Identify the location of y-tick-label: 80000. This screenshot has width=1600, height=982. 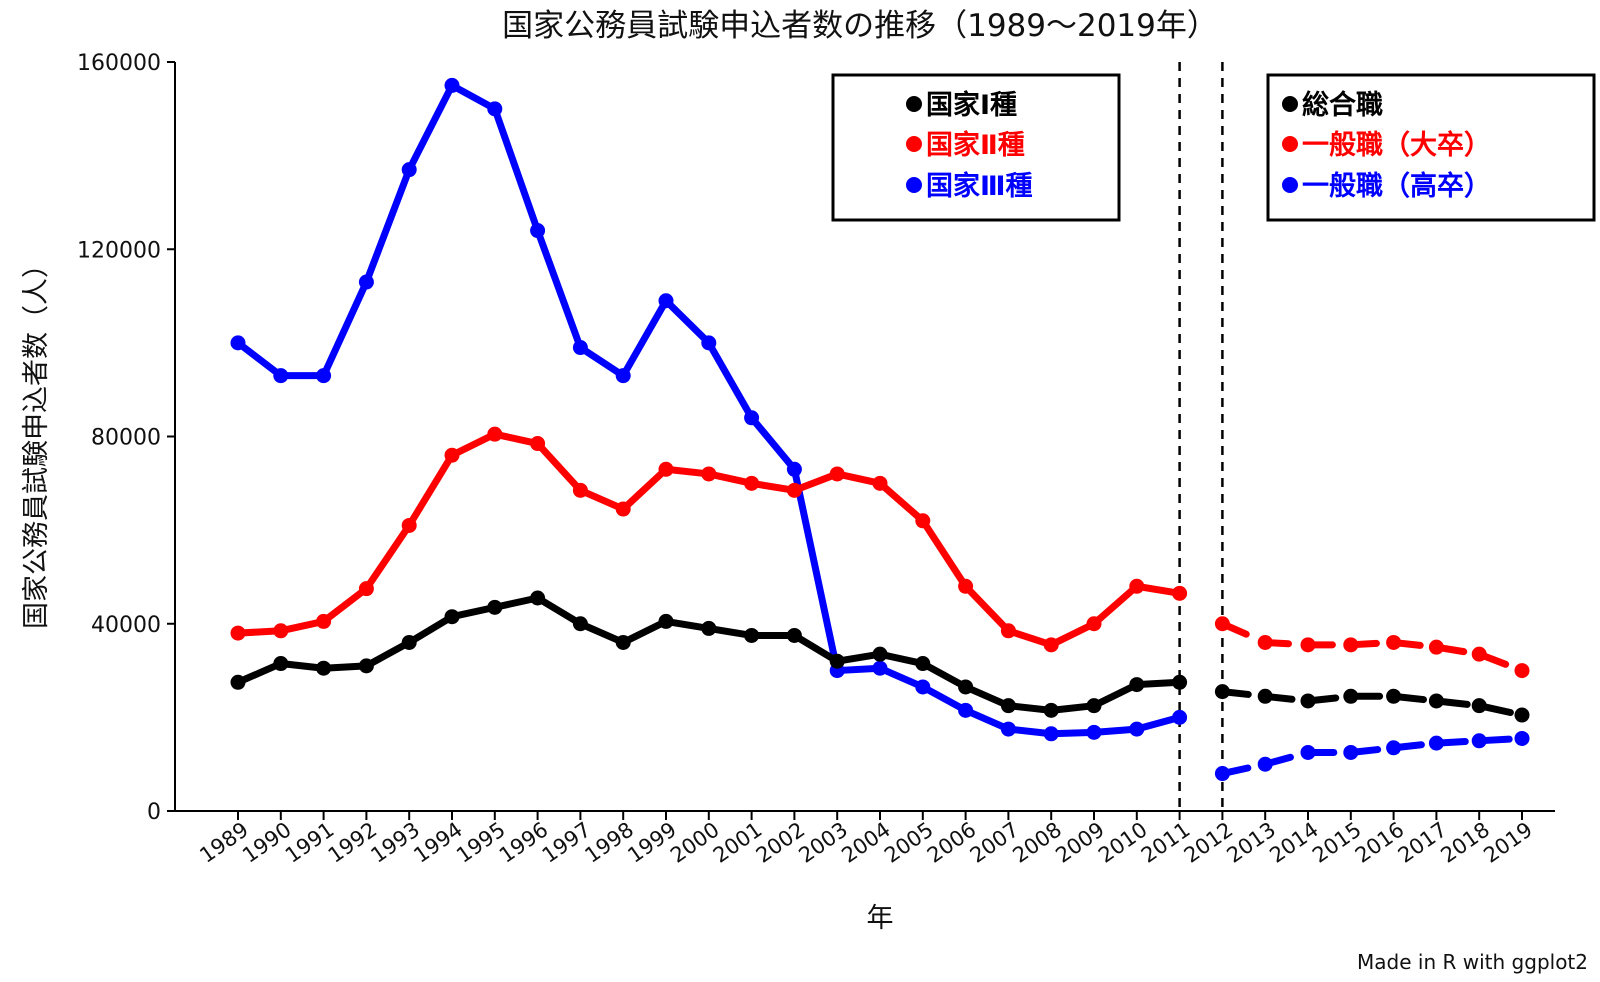
(126, 438).